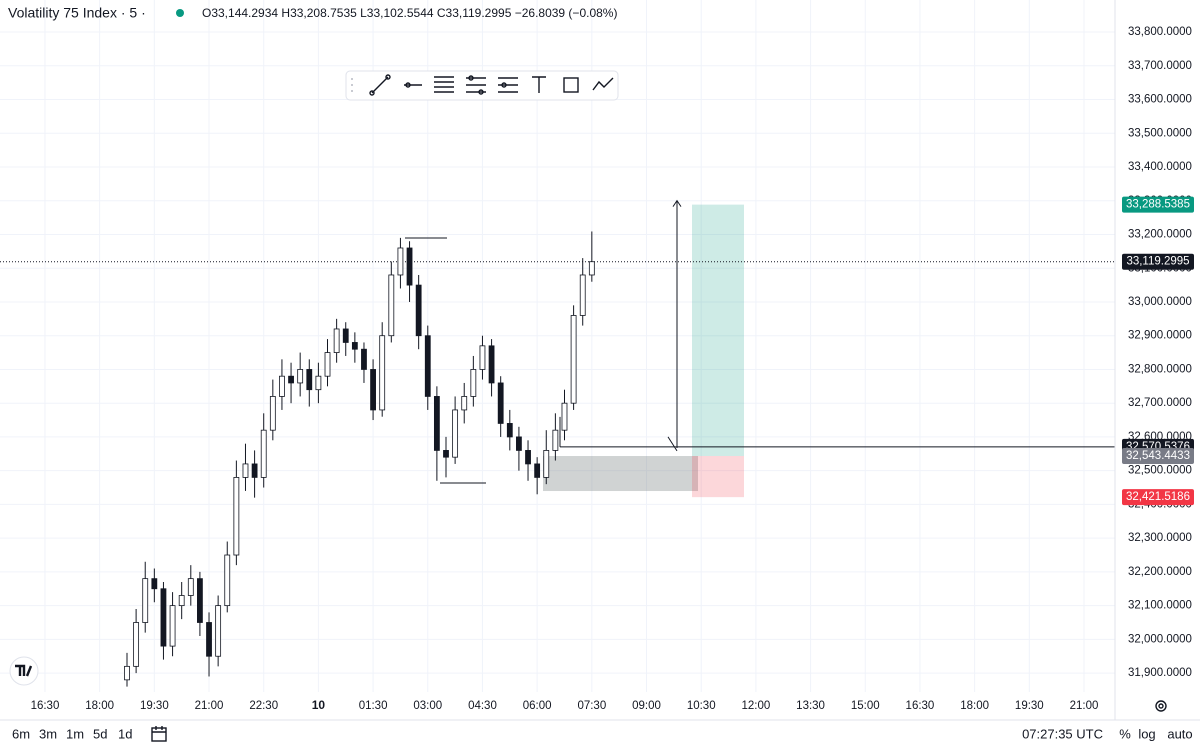  What do you see at coordinates (1146, 733) in the screenshot?
I see `scale-option: log` at bounding box center [1146, 733].